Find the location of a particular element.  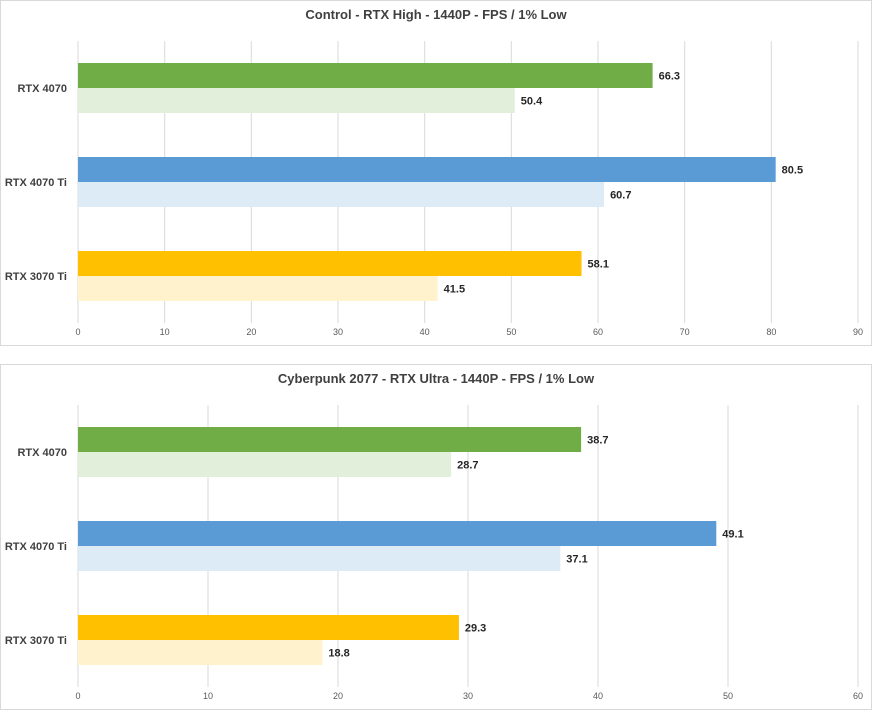

x-tick-label: 90 is located at coordinates (858, 332).